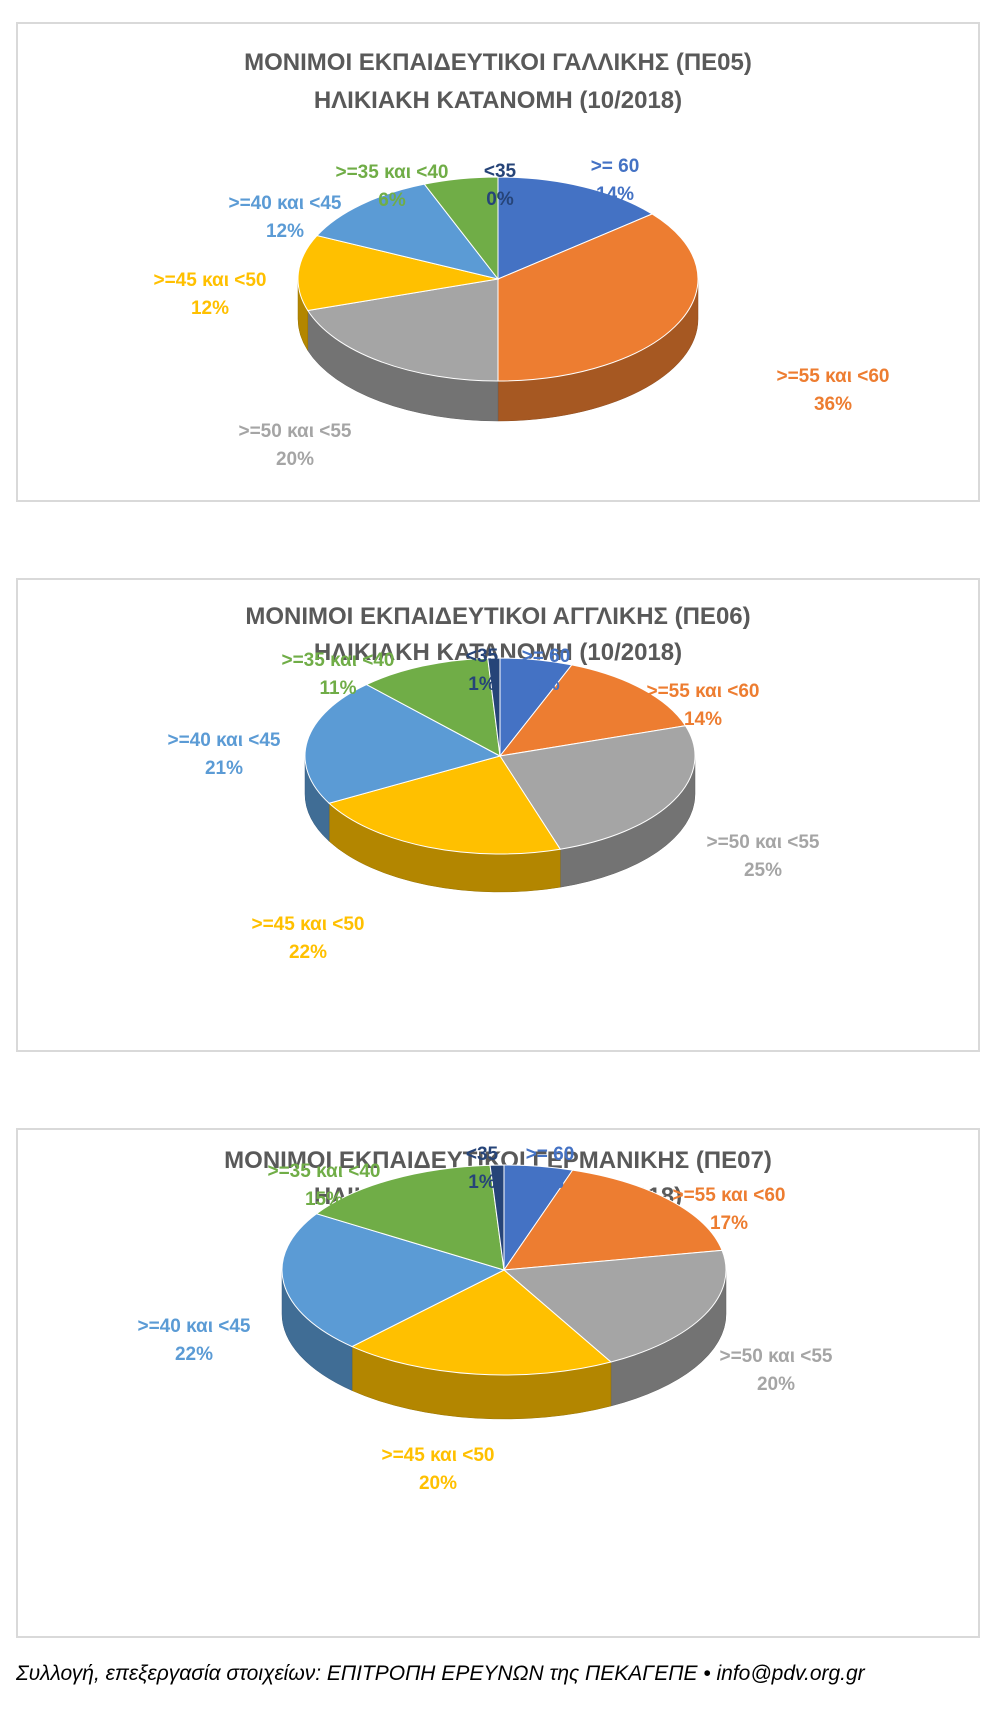 The height and width of the screenshot is (1723, 1000). Describe the element at coordinates (285, 231) in the screenshot. I see `slice-value-40-45: 12%` at that location.